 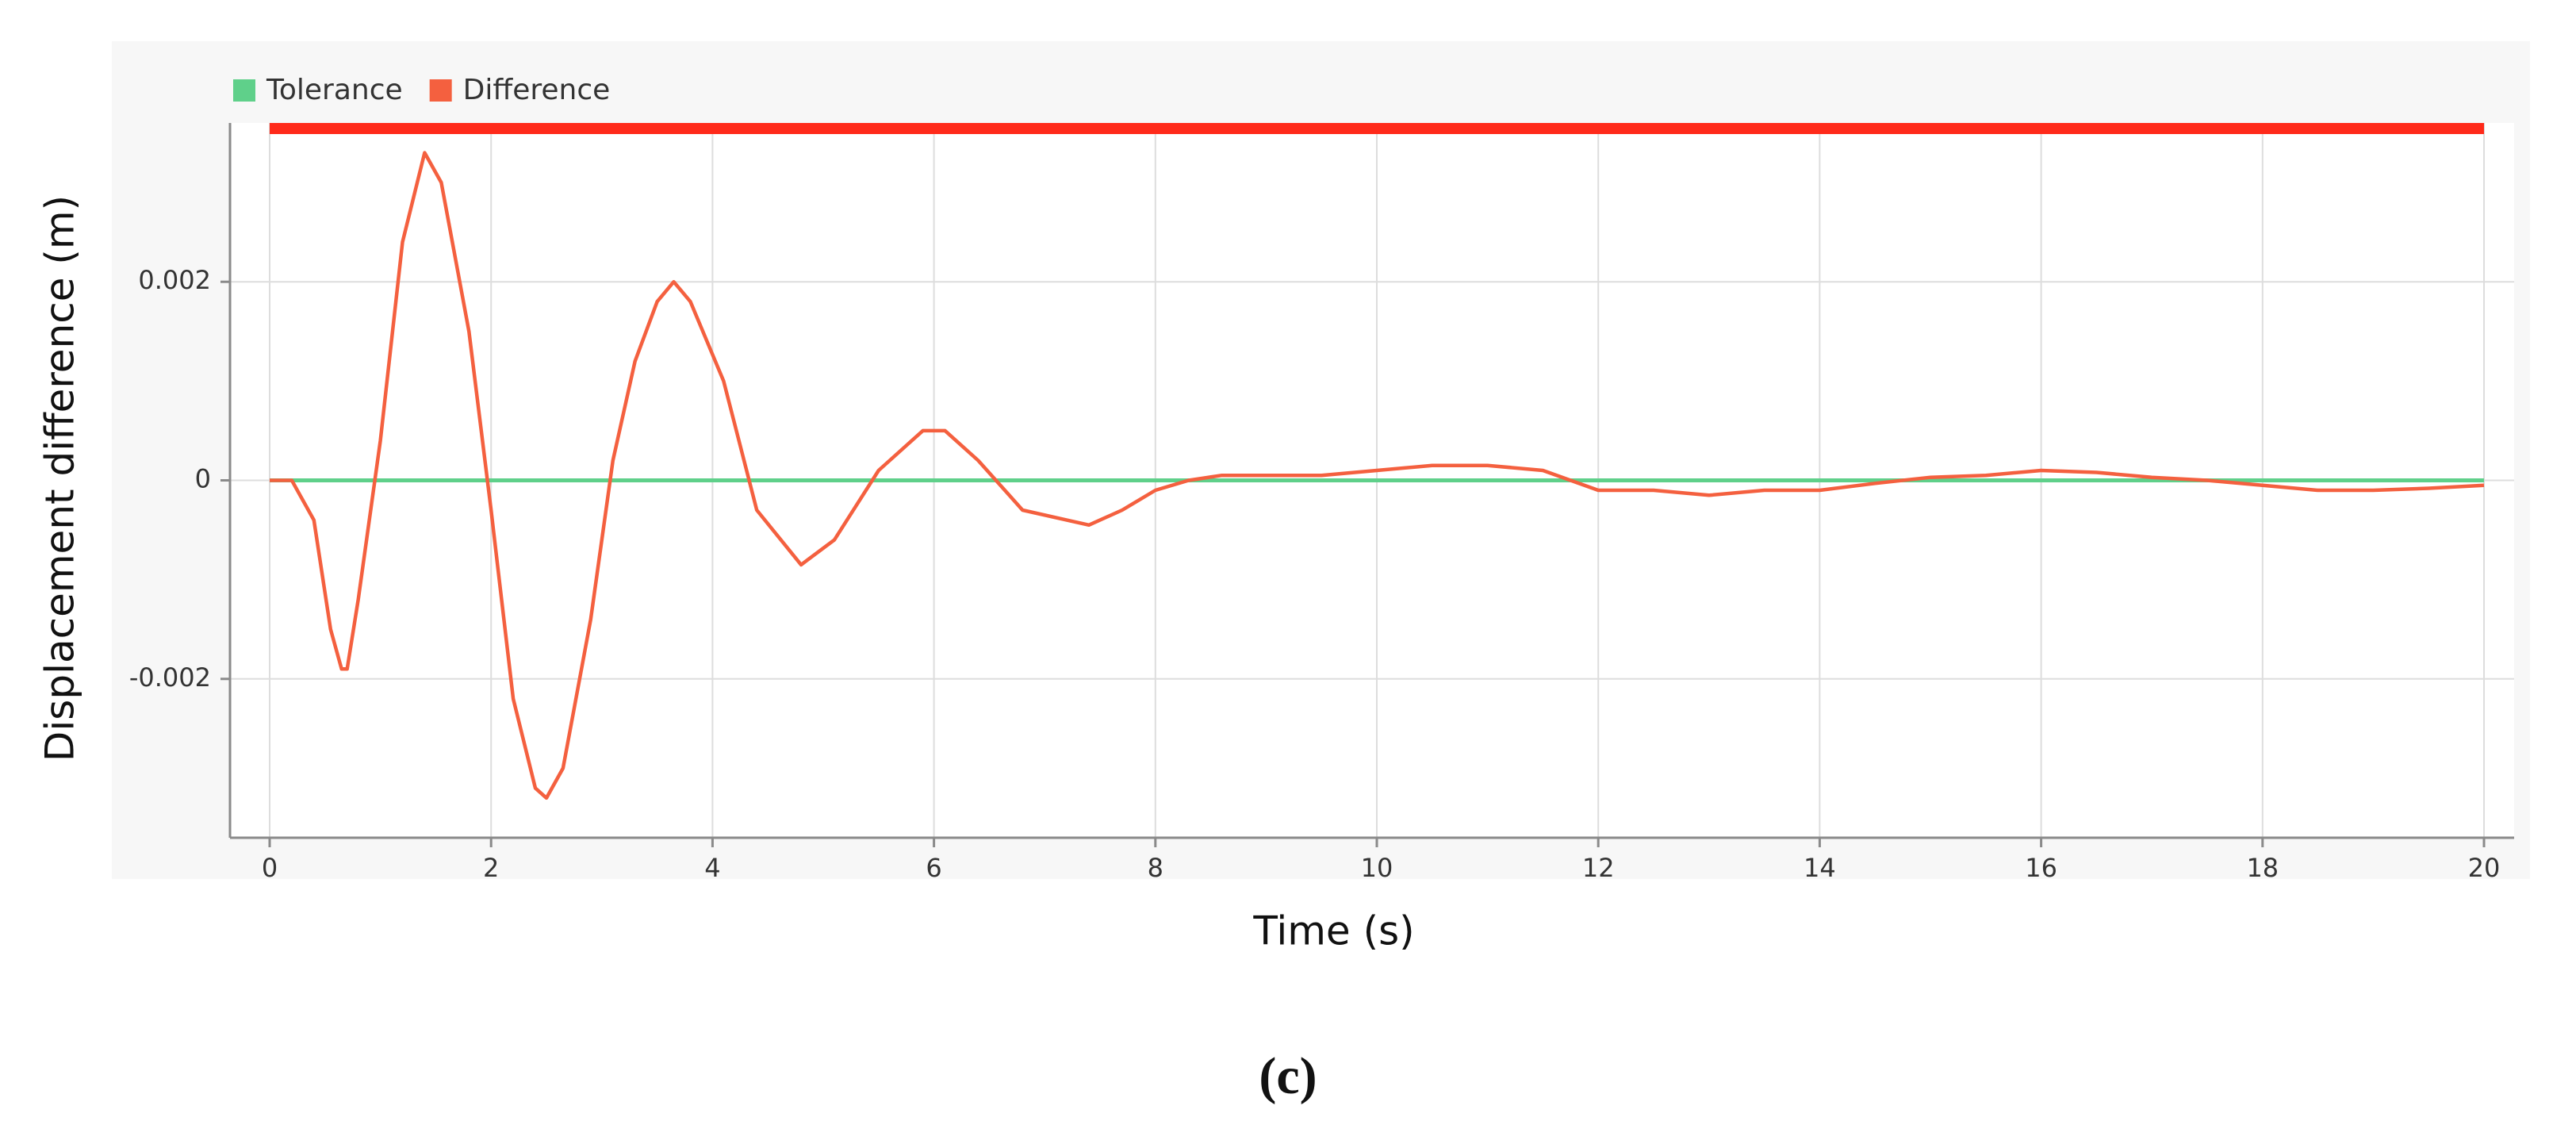 I want to click on y-tick-label: 0, so click(x=203, y=479).